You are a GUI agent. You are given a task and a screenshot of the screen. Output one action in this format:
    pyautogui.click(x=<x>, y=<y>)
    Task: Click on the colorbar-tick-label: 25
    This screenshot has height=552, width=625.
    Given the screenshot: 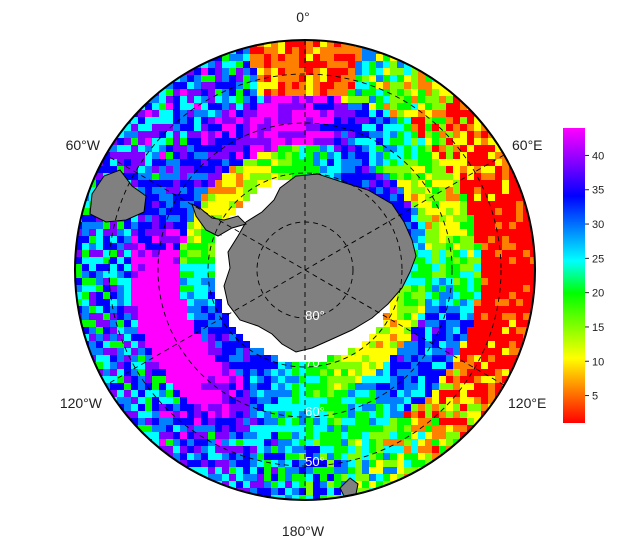 What is the action you would take?
    pyautogui.click(x=598, y=259)
    